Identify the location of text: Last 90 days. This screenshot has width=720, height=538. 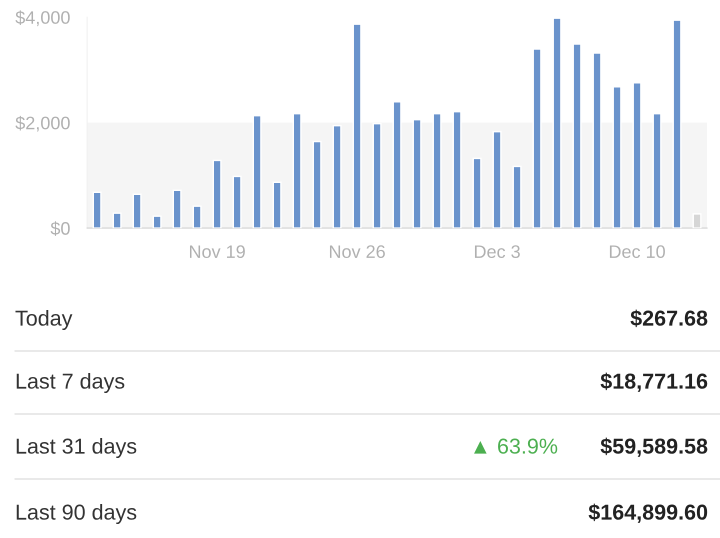
(76, 514).